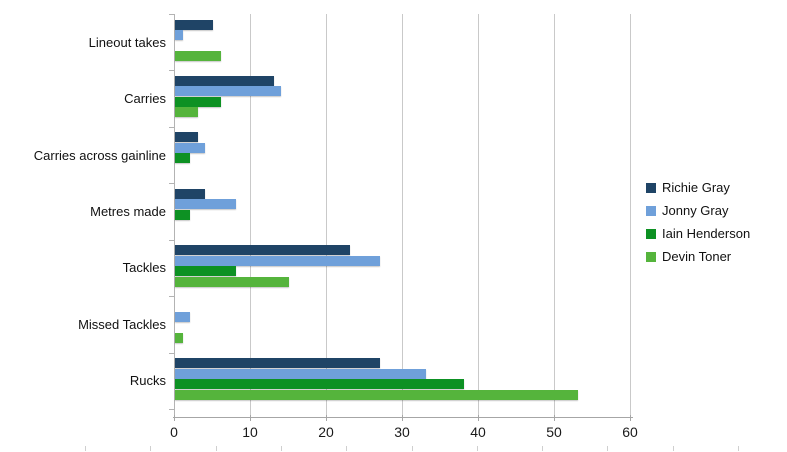 The height and width of the screenshot is (452, 787). Describe the element at coordinates (144, 268) in the screenshot. I see `category-label: Tackles` at that location.